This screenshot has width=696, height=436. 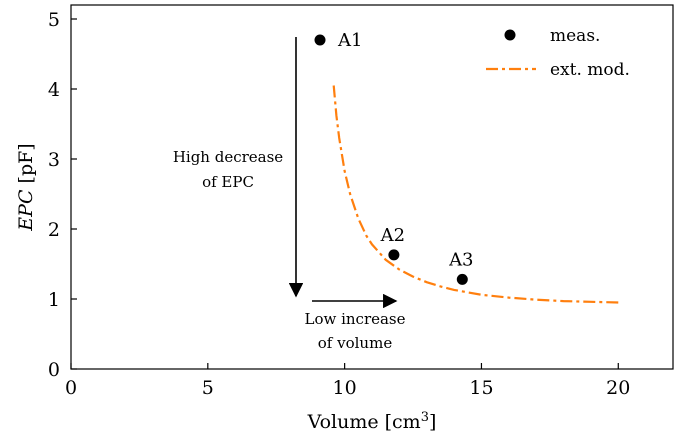 What do you see at coordinates (345, 388) in the screenshot?
I see `x-tick-label: 10` at bounding box center [345, 388].